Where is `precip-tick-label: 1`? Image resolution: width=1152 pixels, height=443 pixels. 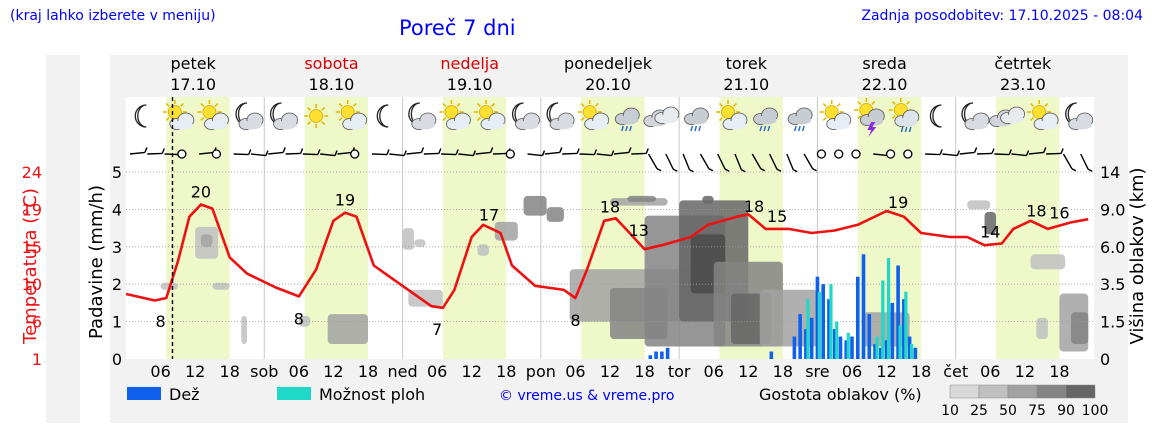
precip-tick-label: 1 is located at coordinates (117, 322).